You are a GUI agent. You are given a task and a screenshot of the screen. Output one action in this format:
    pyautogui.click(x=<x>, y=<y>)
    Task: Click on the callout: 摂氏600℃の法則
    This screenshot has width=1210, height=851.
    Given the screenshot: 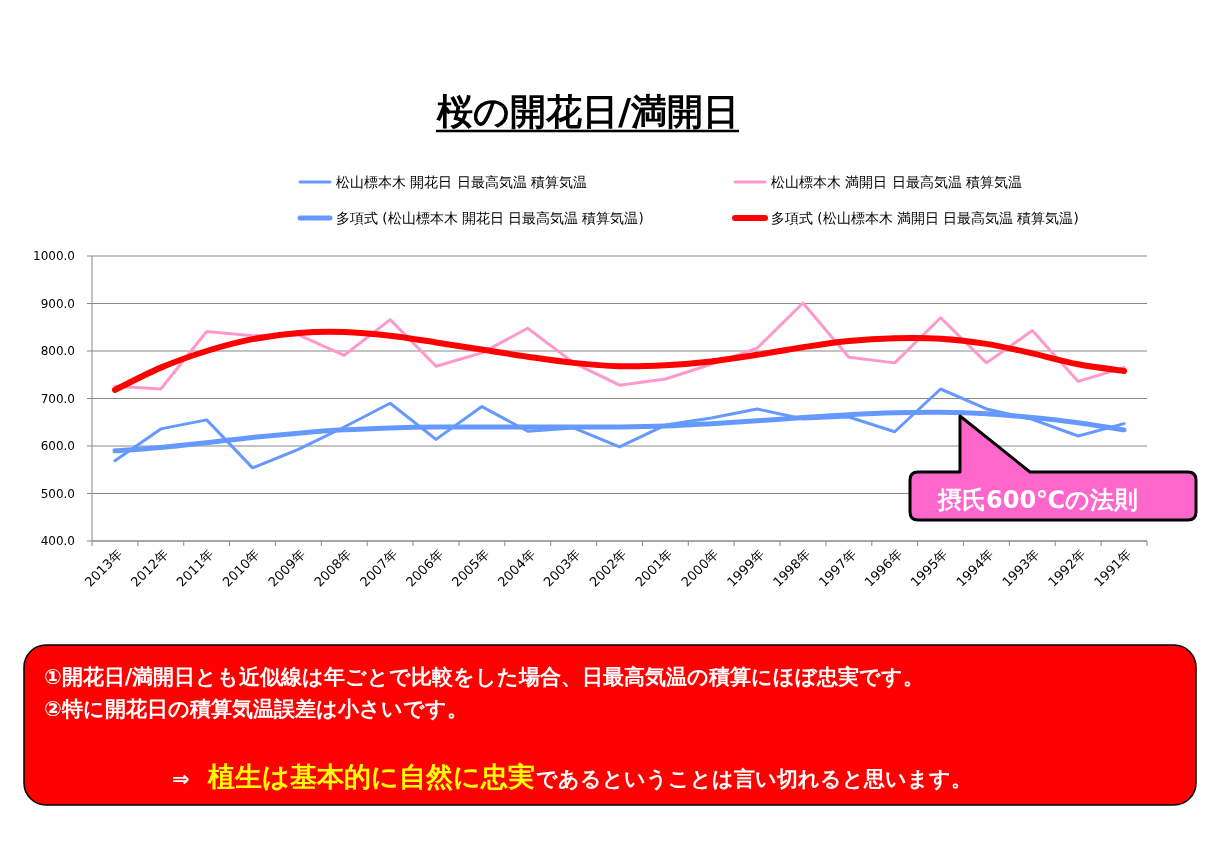 What is the action you would take?
    pyautogui.click(x=1053, y=468)
    